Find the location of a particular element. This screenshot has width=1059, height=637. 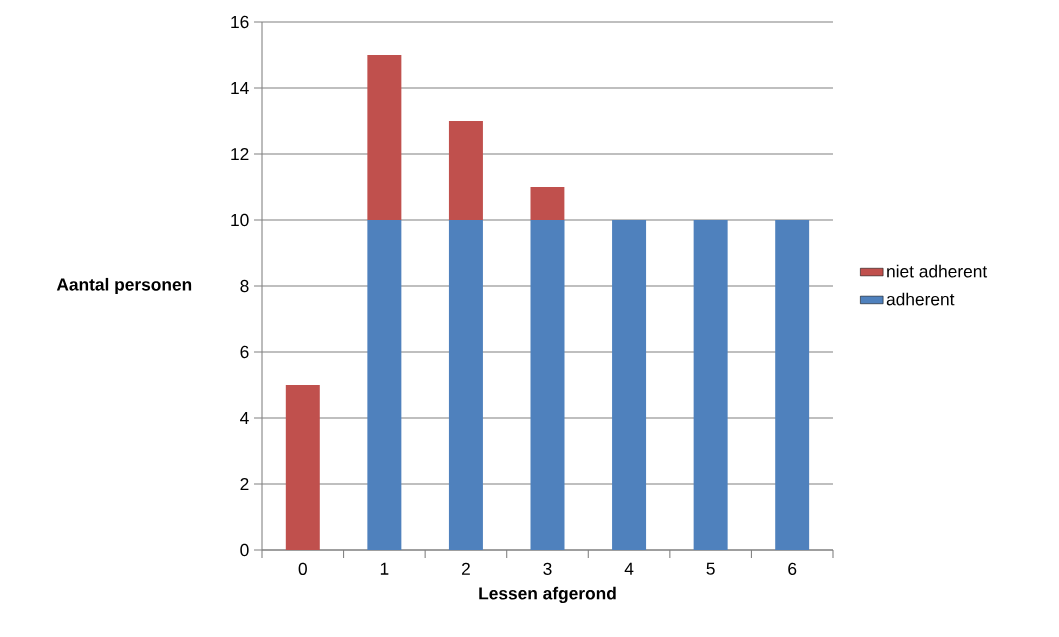

y-tick-label: 6 is located at coordinates (244, 352).